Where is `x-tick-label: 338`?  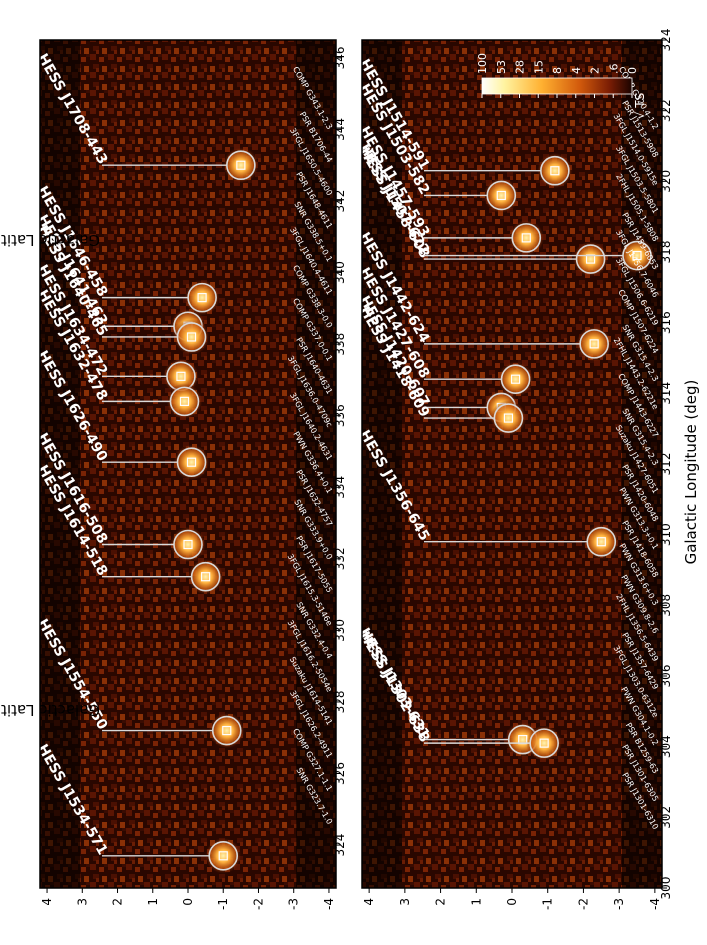 x-tick-label: 338 is located at coordinates (340, 344).